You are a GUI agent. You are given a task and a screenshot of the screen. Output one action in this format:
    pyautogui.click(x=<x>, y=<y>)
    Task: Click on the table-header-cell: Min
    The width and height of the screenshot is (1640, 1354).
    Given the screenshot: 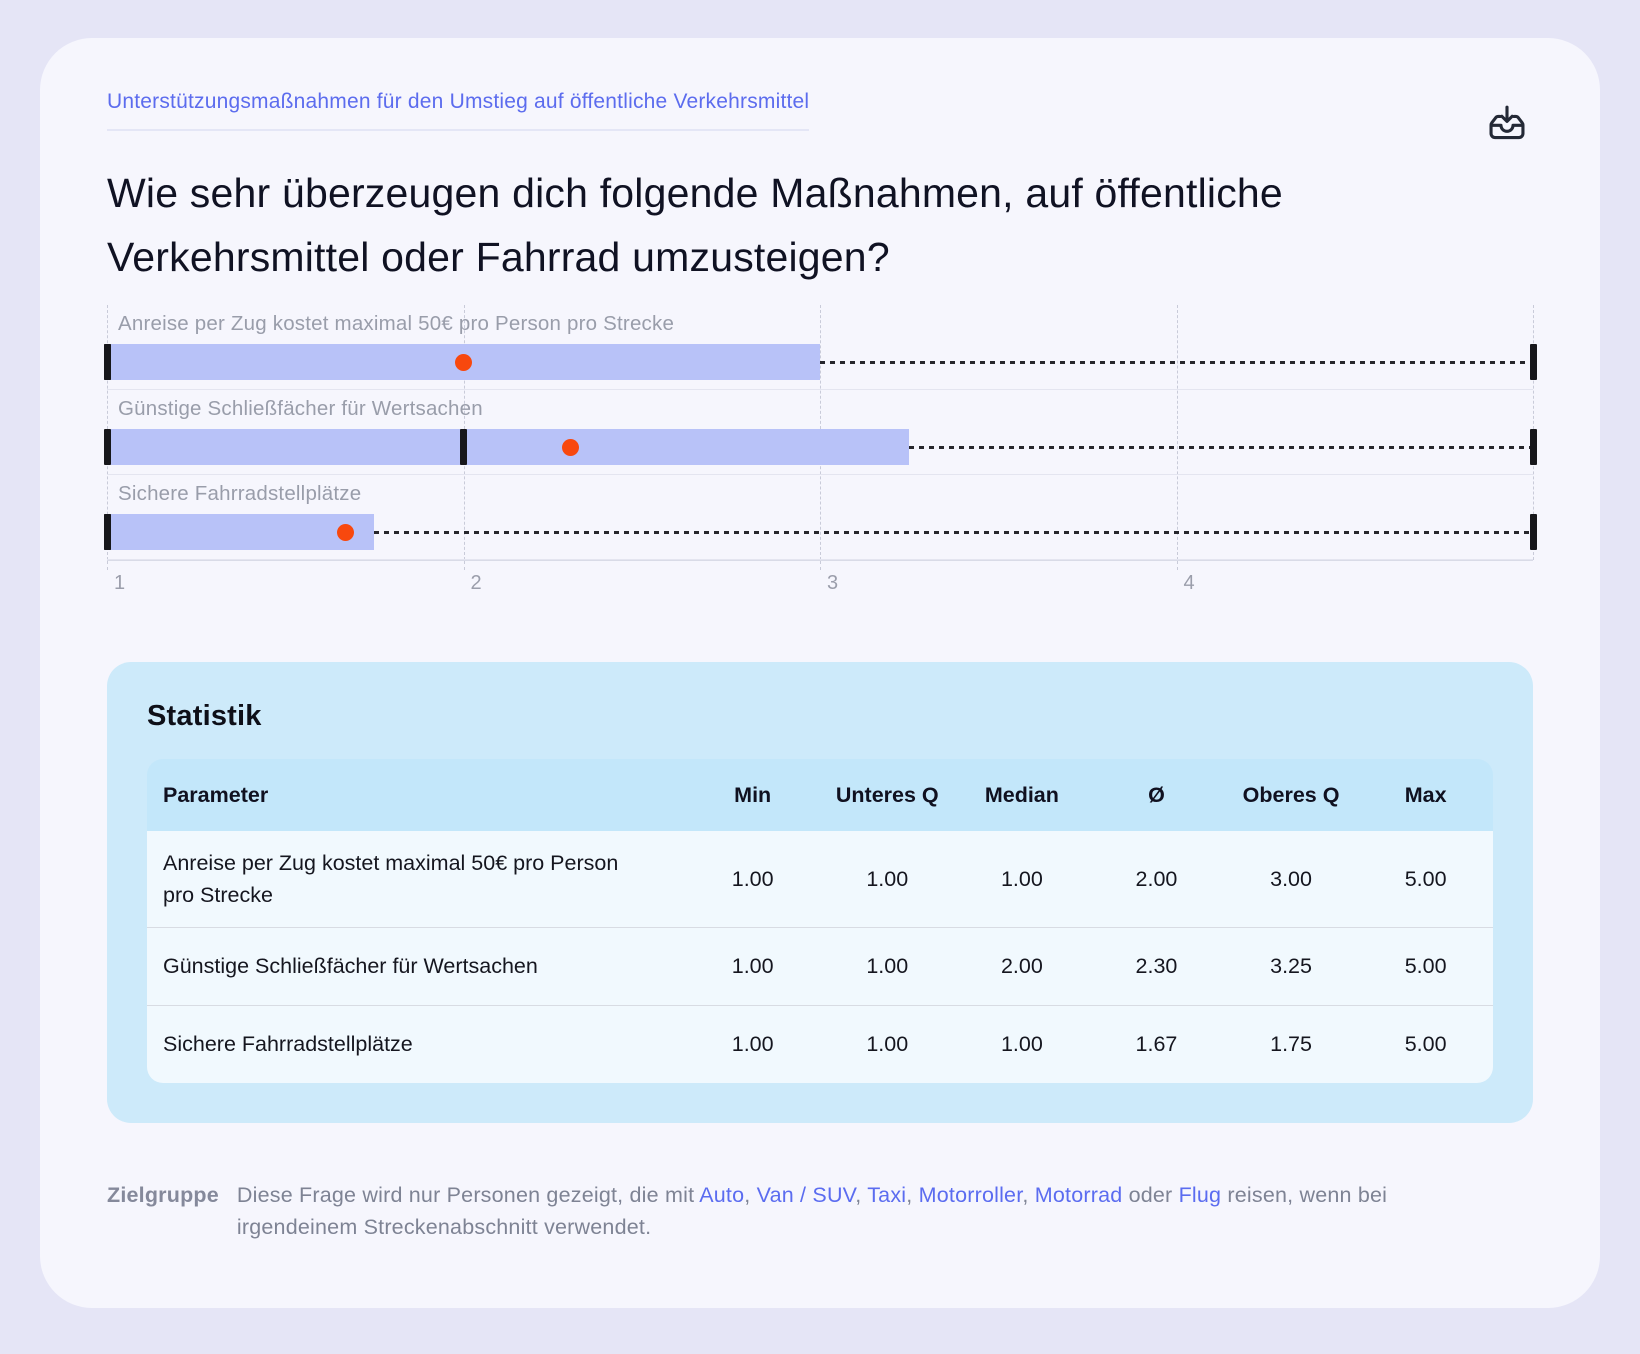 What is the action you would take?
    pyautogui.click(x=753, y=794)
    